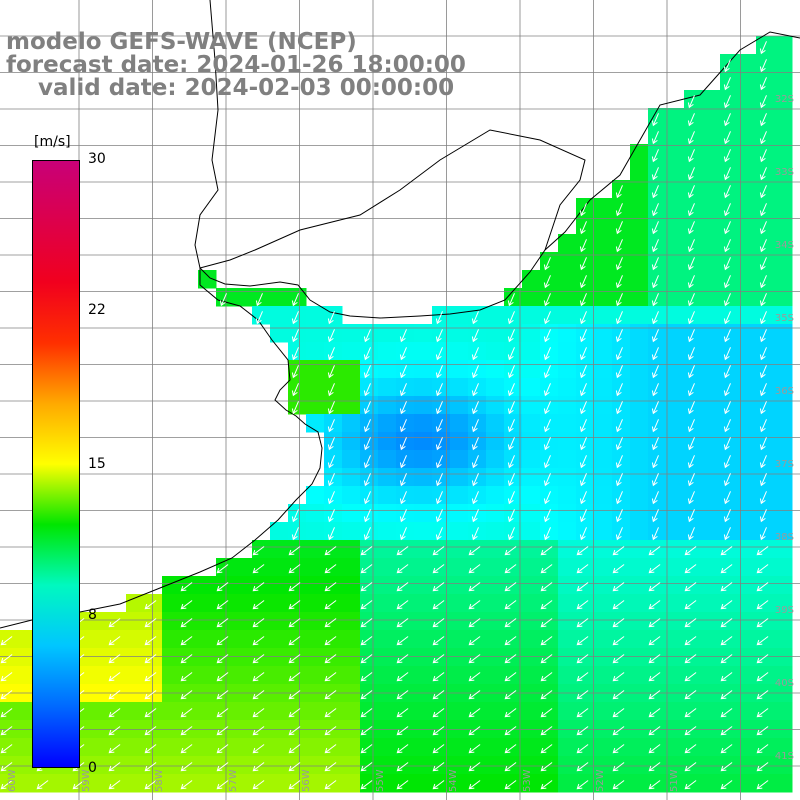  I want to click on lat-label: 40S, so click(784, 683).